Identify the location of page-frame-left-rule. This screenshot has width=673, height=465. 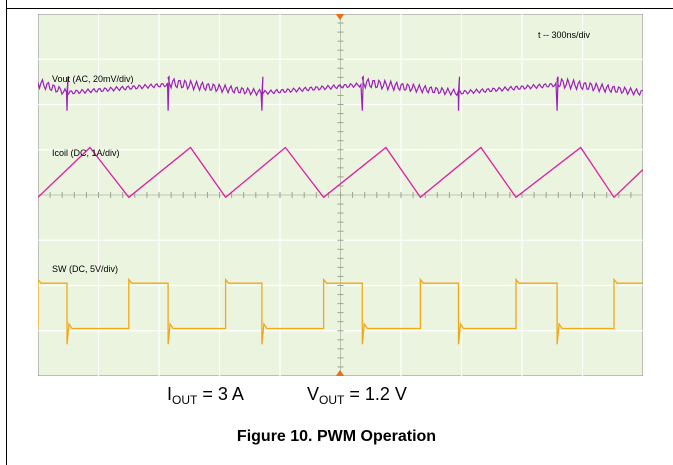
(6, 232).